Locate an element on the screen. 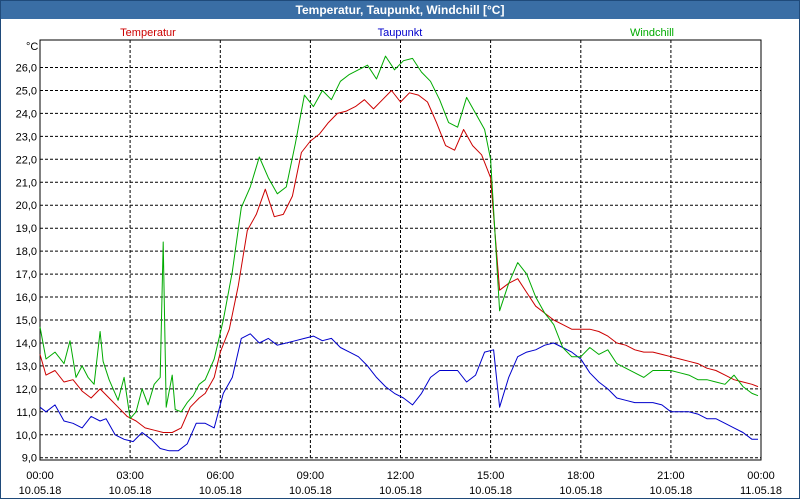 The height and width of the screenshot is (500, 800). y-tick-label: 18,0 is located at coordinates (26, 252).